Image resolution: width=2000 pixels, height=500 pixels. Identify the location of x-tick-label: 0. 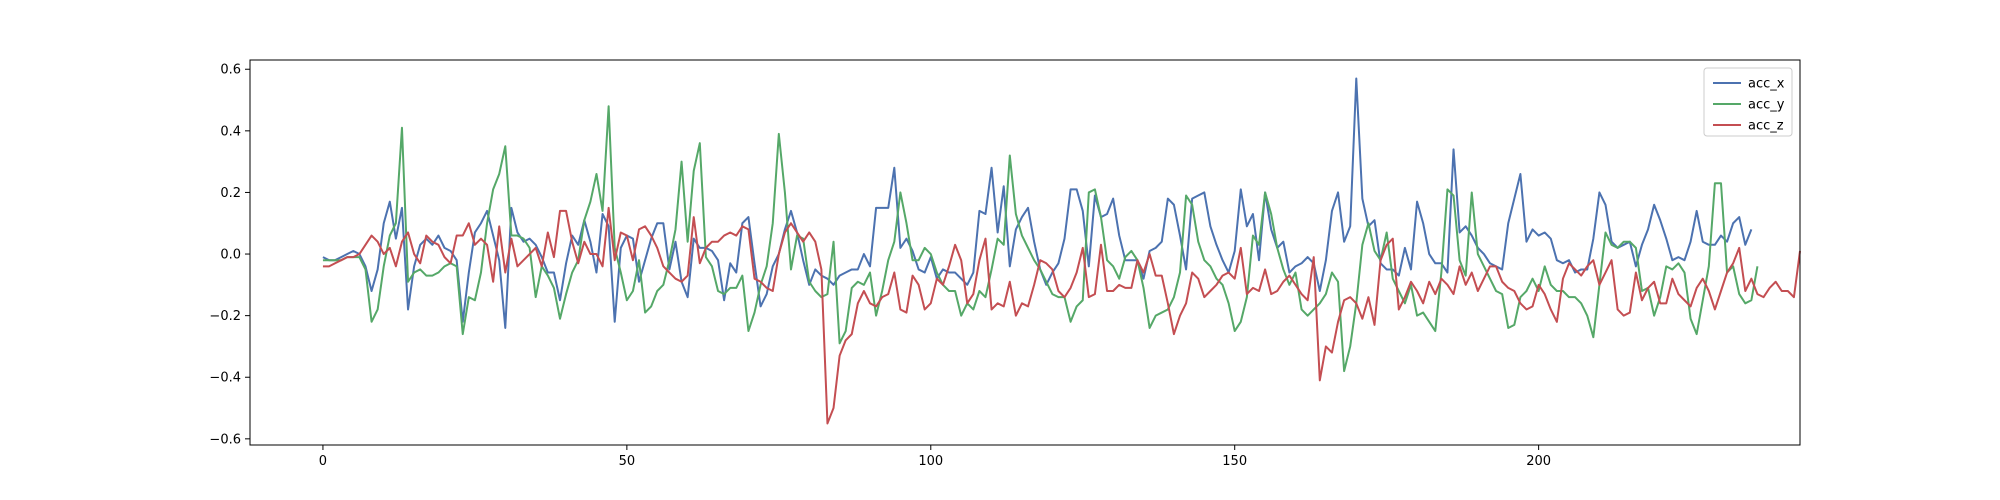
(323, 461).